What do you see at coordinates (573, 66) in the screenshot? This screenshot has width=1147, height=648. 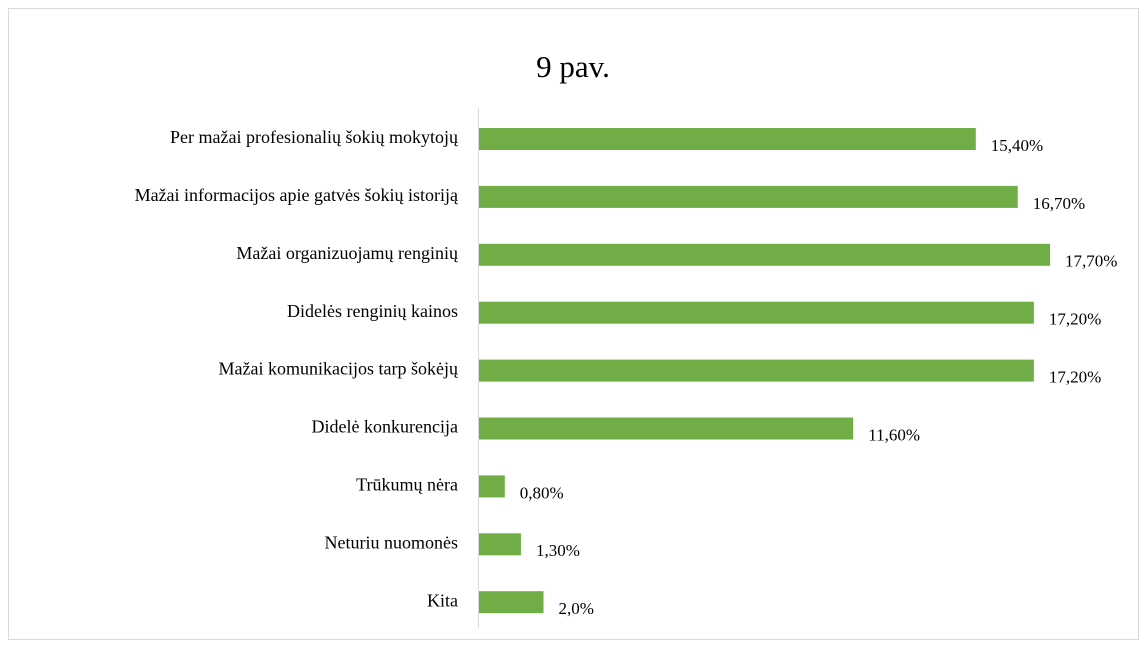 I see `chart-title: 9 pav.` at bounding box center [573, 66].